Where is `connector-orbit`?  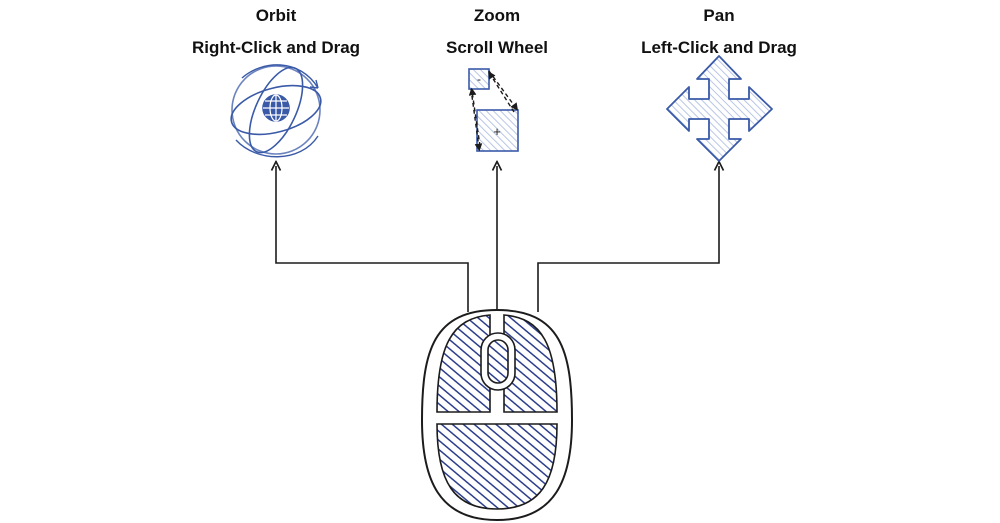
connector-orbit is located at coordinates (372, 239).